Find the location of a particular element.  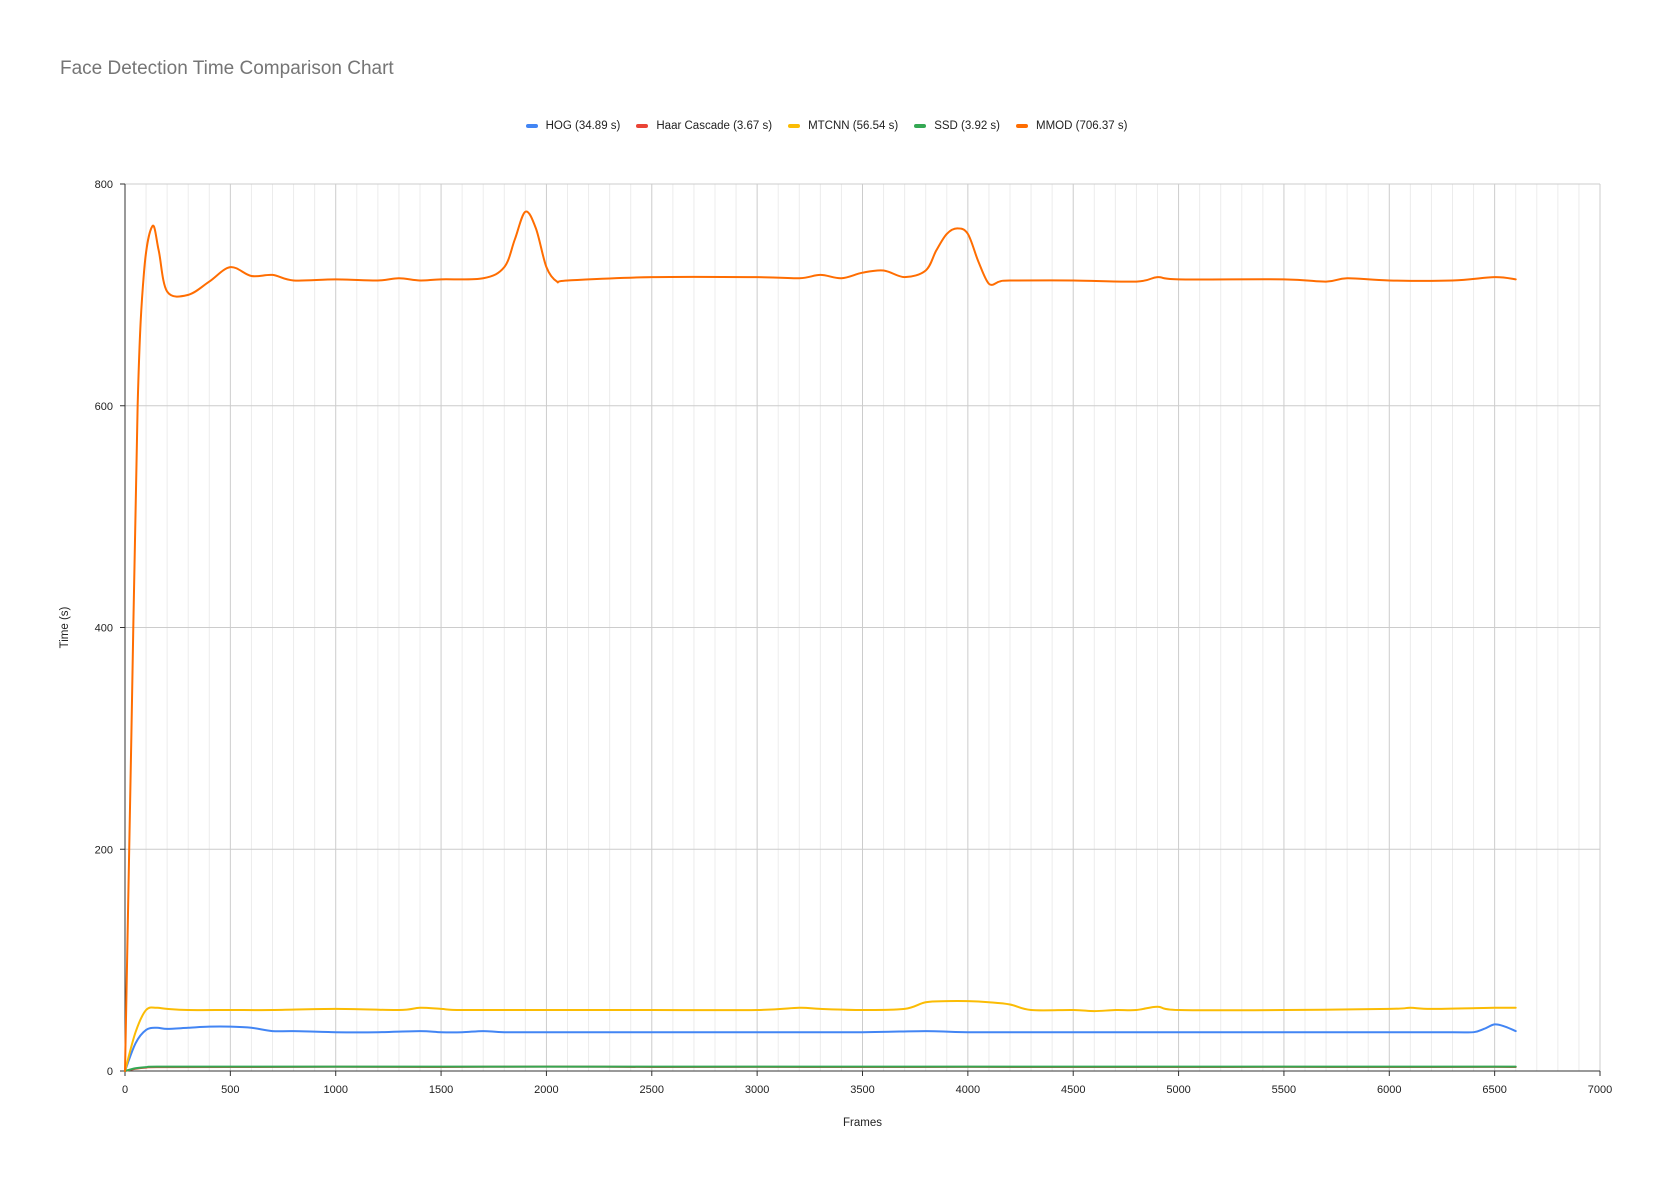

legend-item-ssd: SSD (3.92 s) is located at coordinates (957, 126).